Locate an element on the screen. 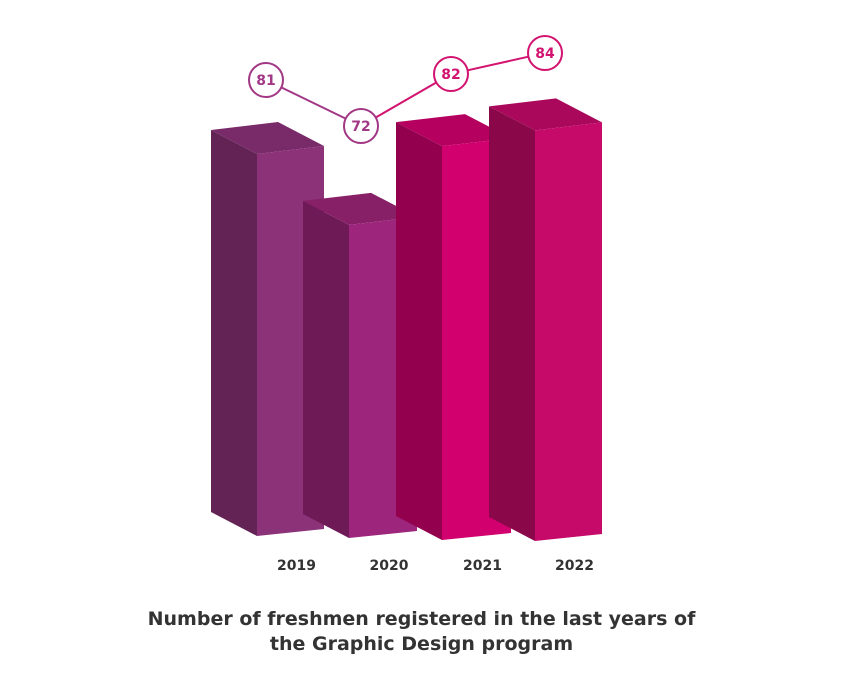  bar-front-2022 is located at coordinates (568, 331).